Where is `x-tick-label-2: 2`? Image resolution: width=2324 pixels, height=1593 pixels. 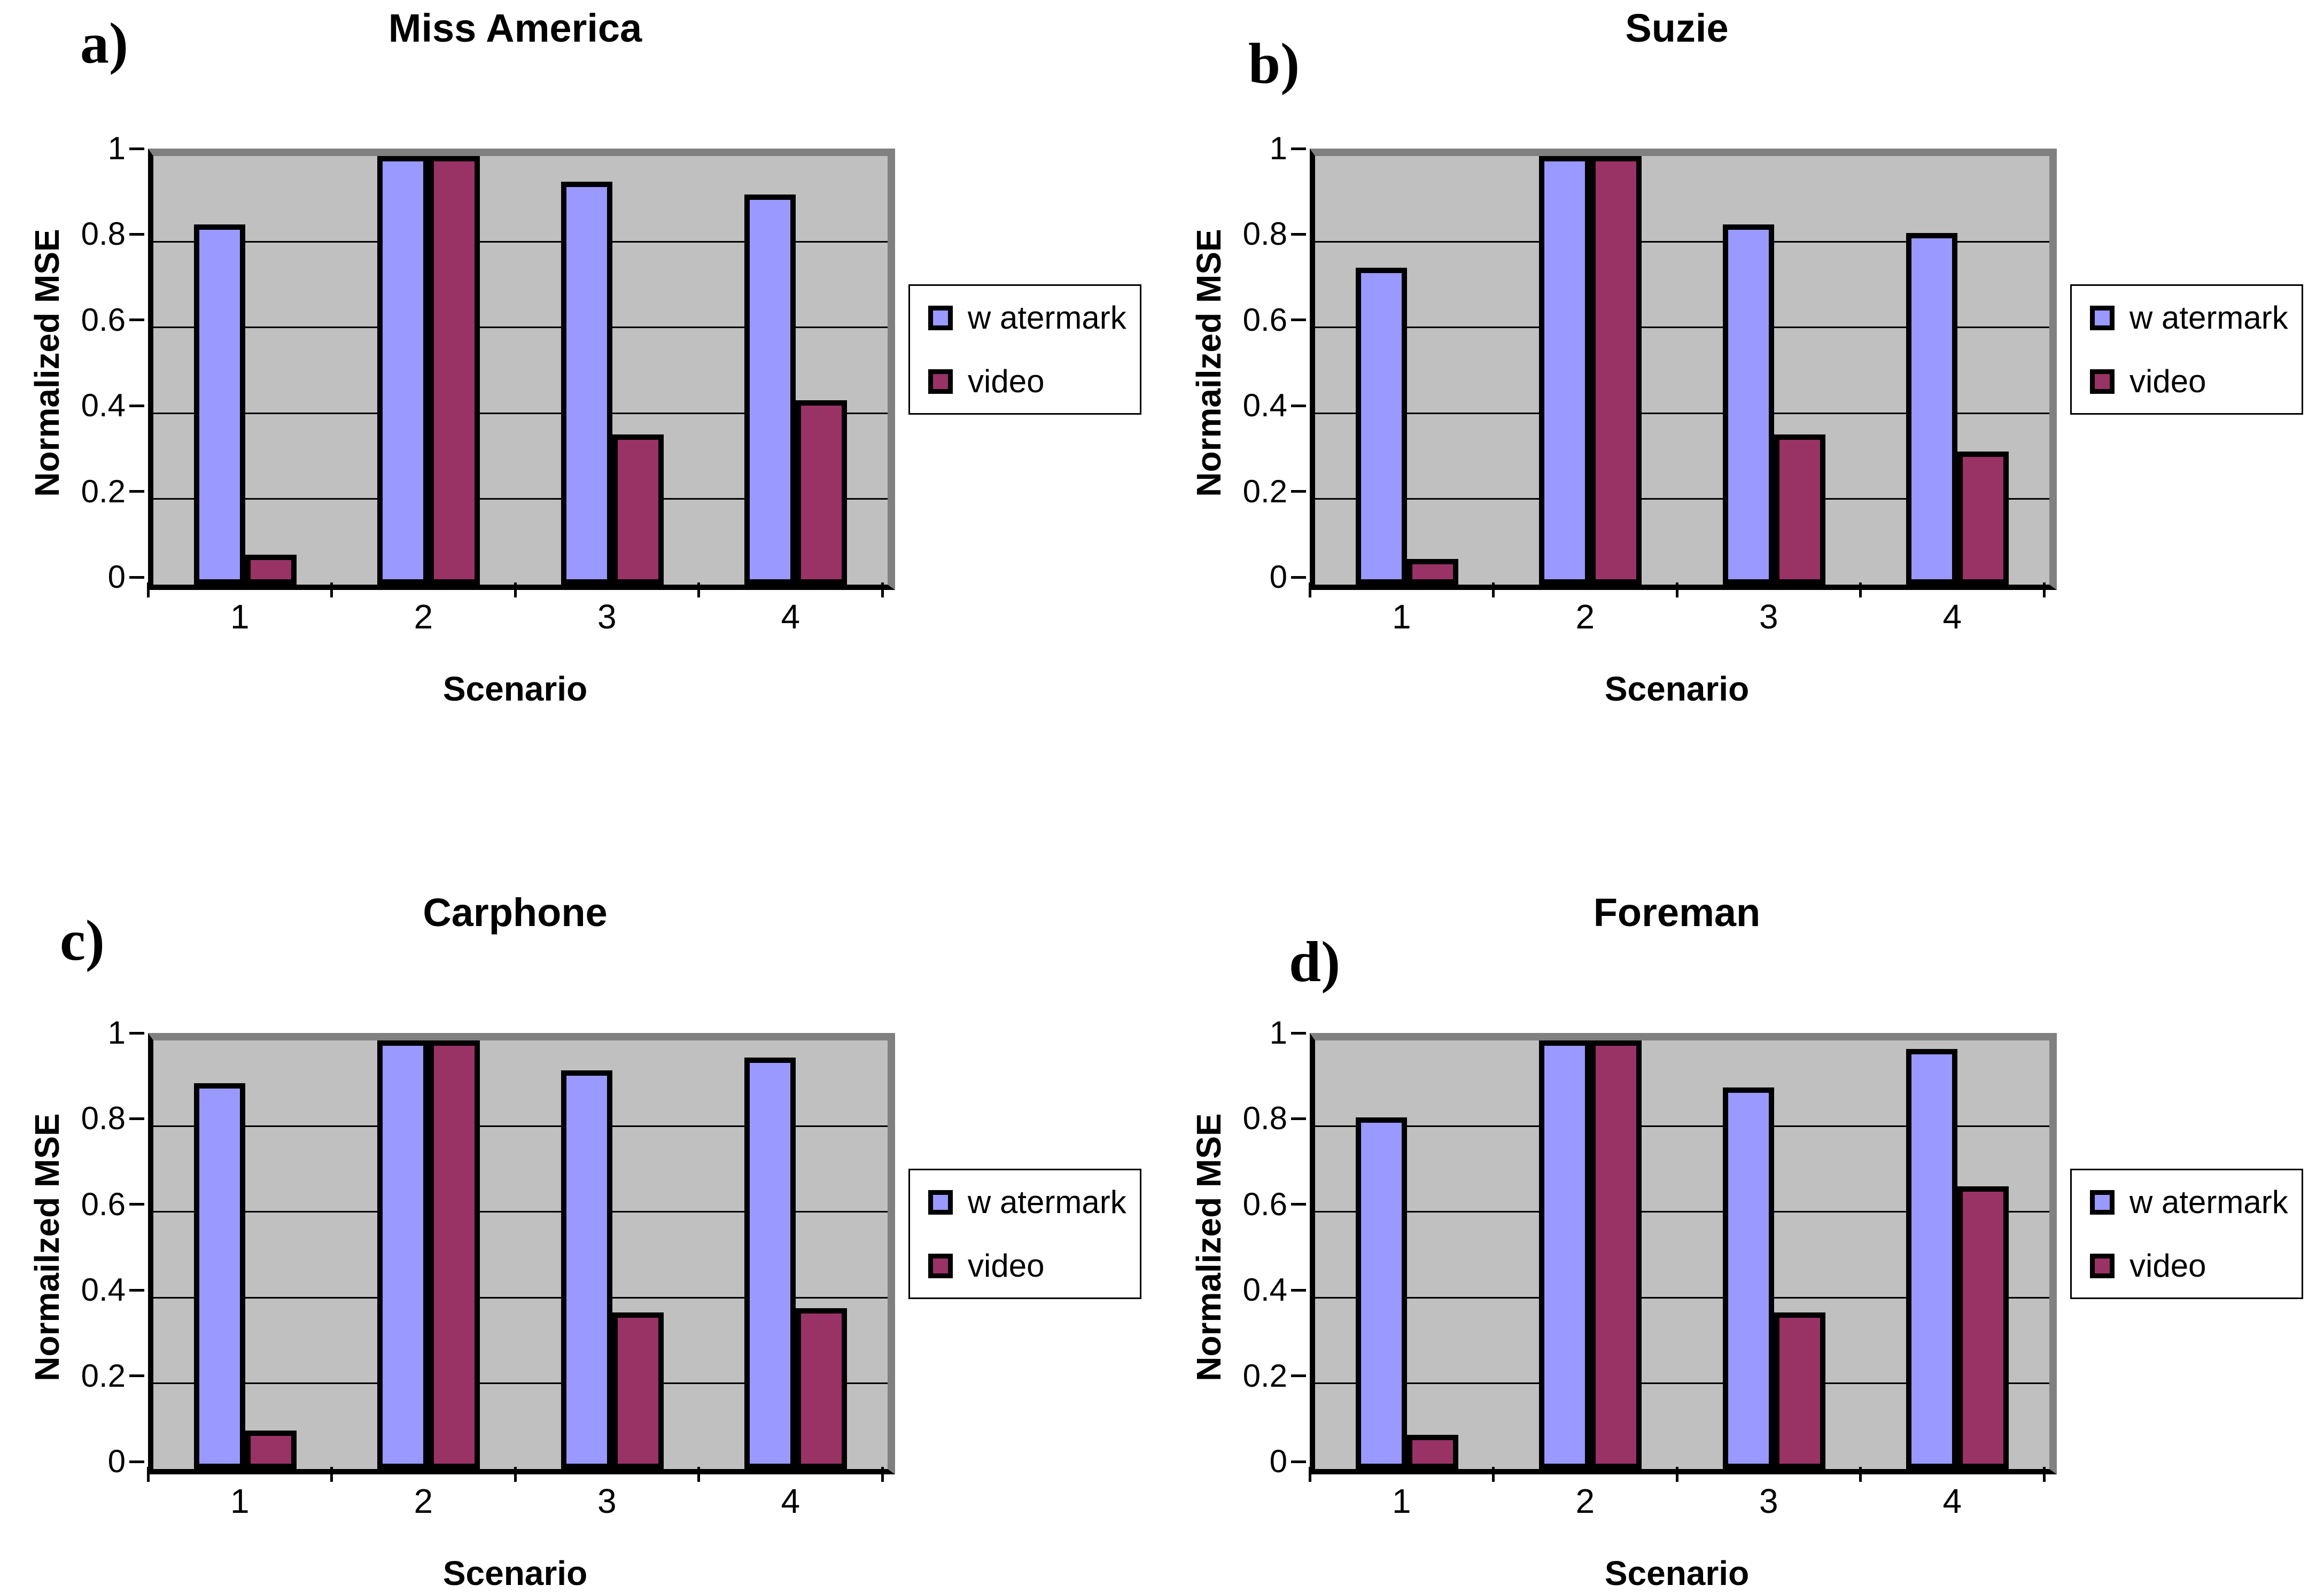 x-tick-label-2: 2 is located at coordinates (423, 616).